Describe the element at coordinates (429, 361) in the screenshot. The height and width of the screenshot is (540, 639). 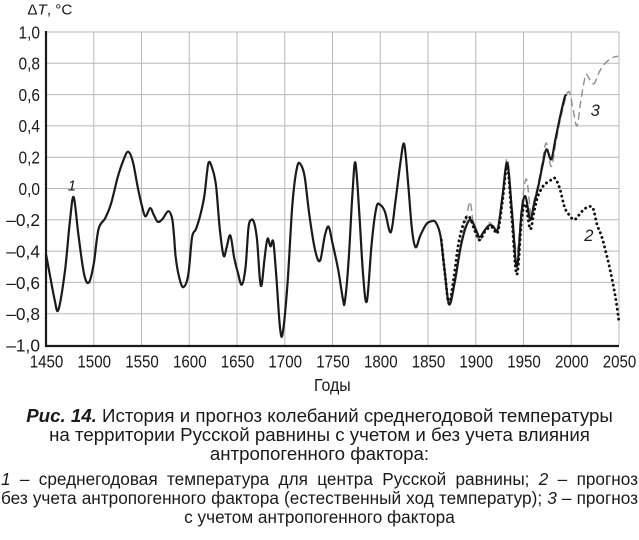
I see `svg-text: 1850` at that location.